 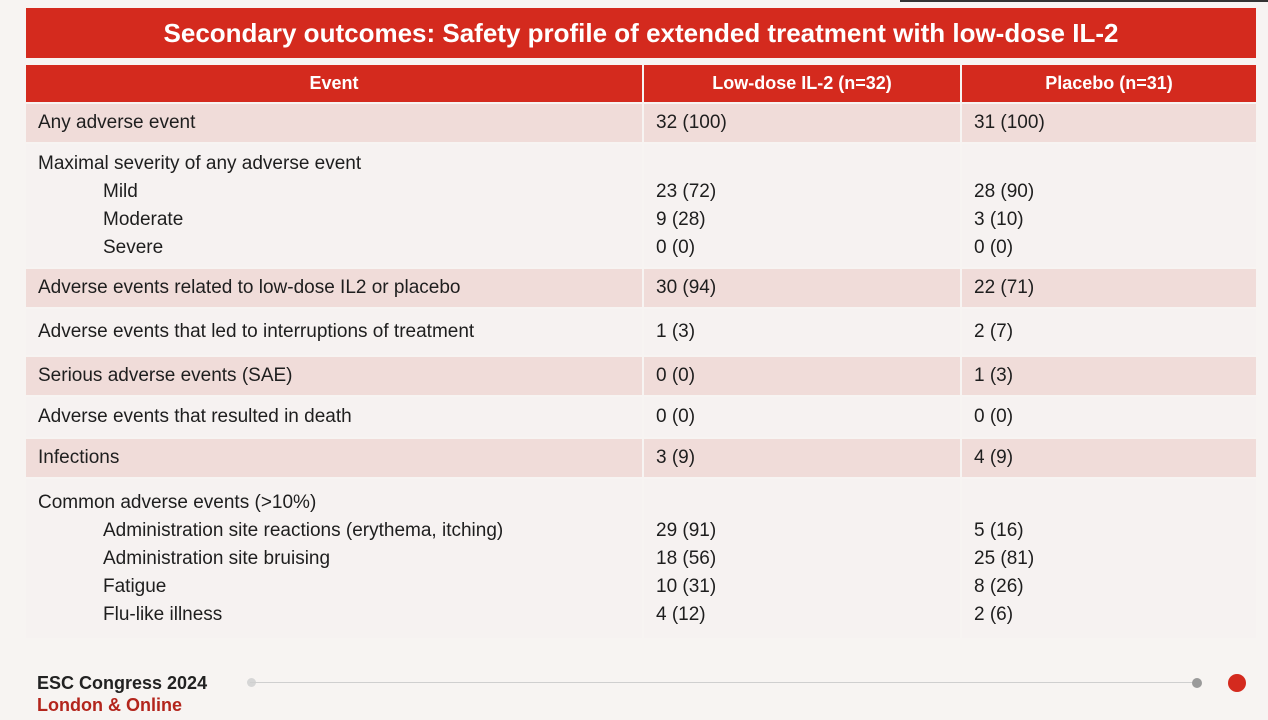 What do you see at coordinates (1197, 683) in the screenshot?
I see `grey-dot-icon` at bounding box center [1197, 683].